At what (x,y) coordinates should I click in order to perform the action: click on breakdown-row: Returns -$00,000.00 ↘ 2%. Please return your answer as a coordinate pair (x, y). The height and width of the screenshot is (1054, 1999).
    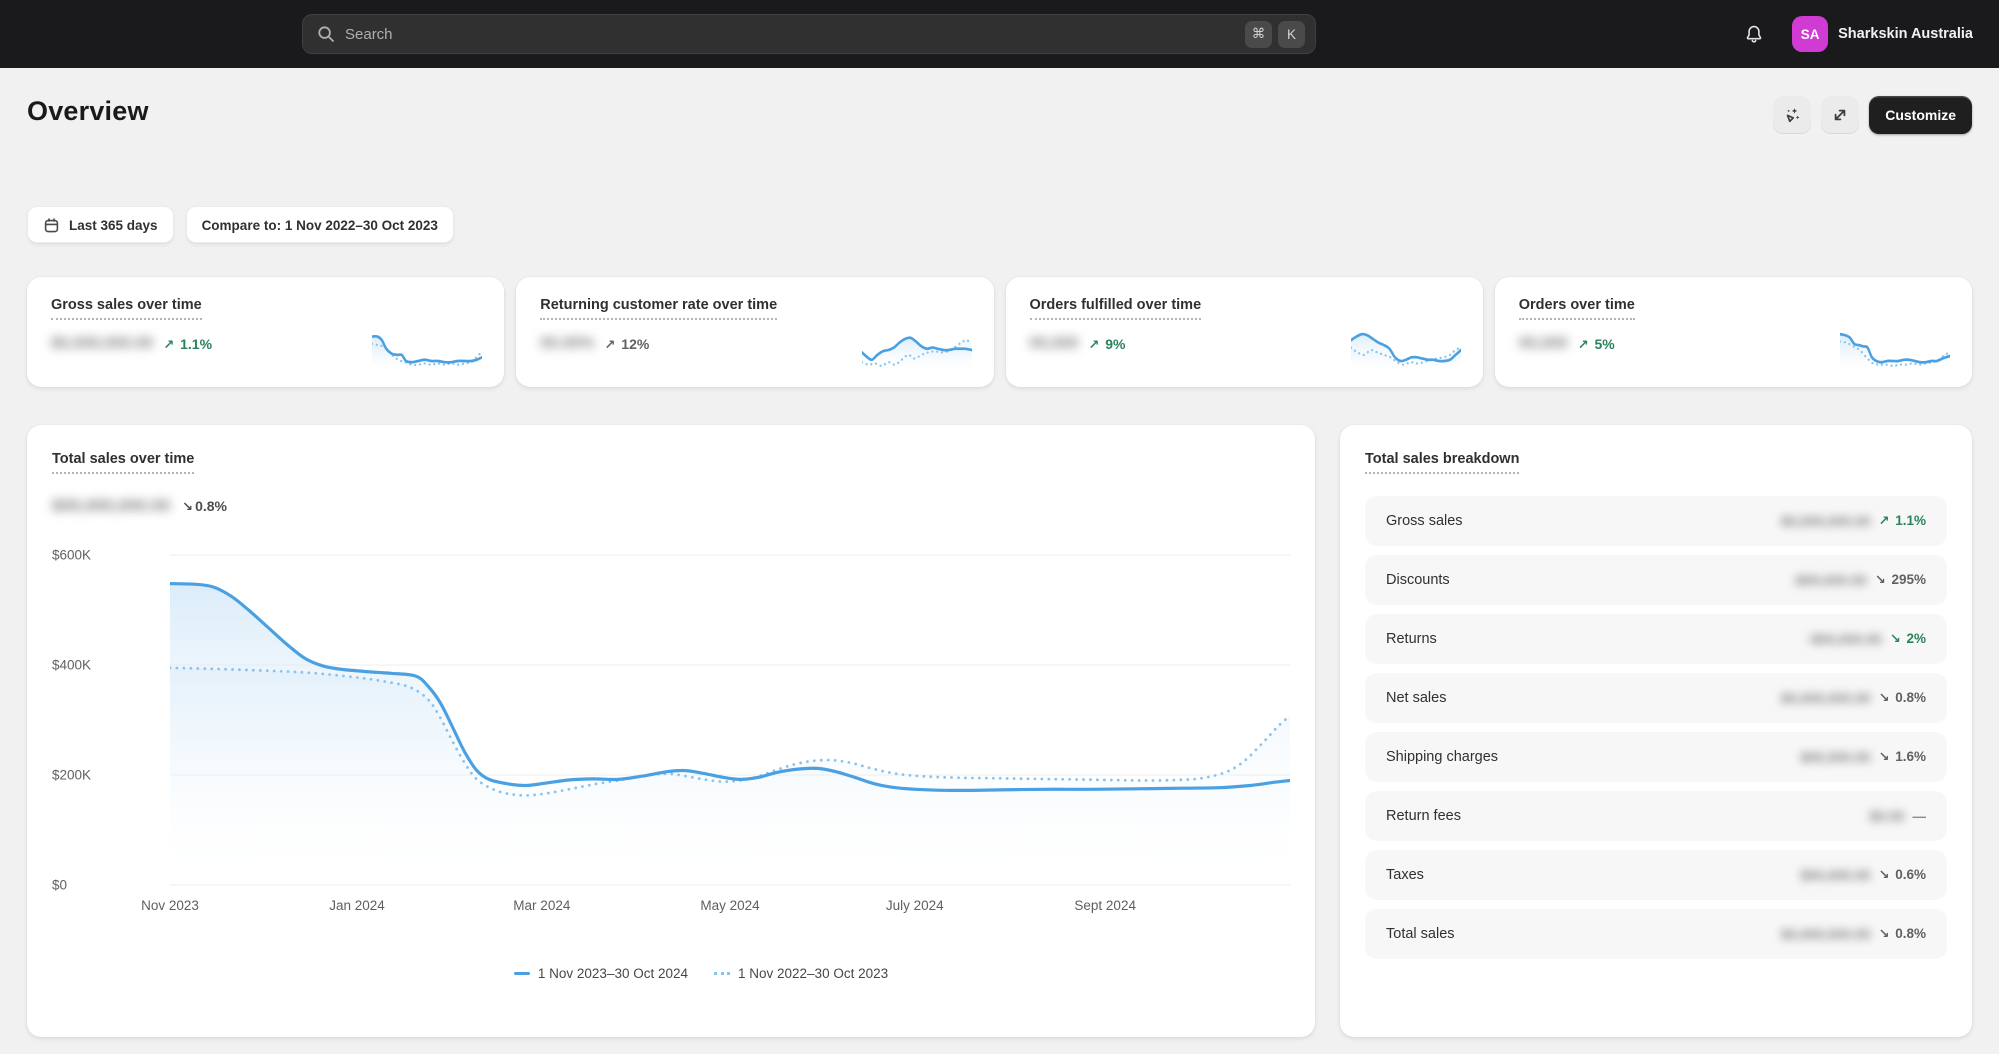
    Looking at the image, I should click on (1656, 639).